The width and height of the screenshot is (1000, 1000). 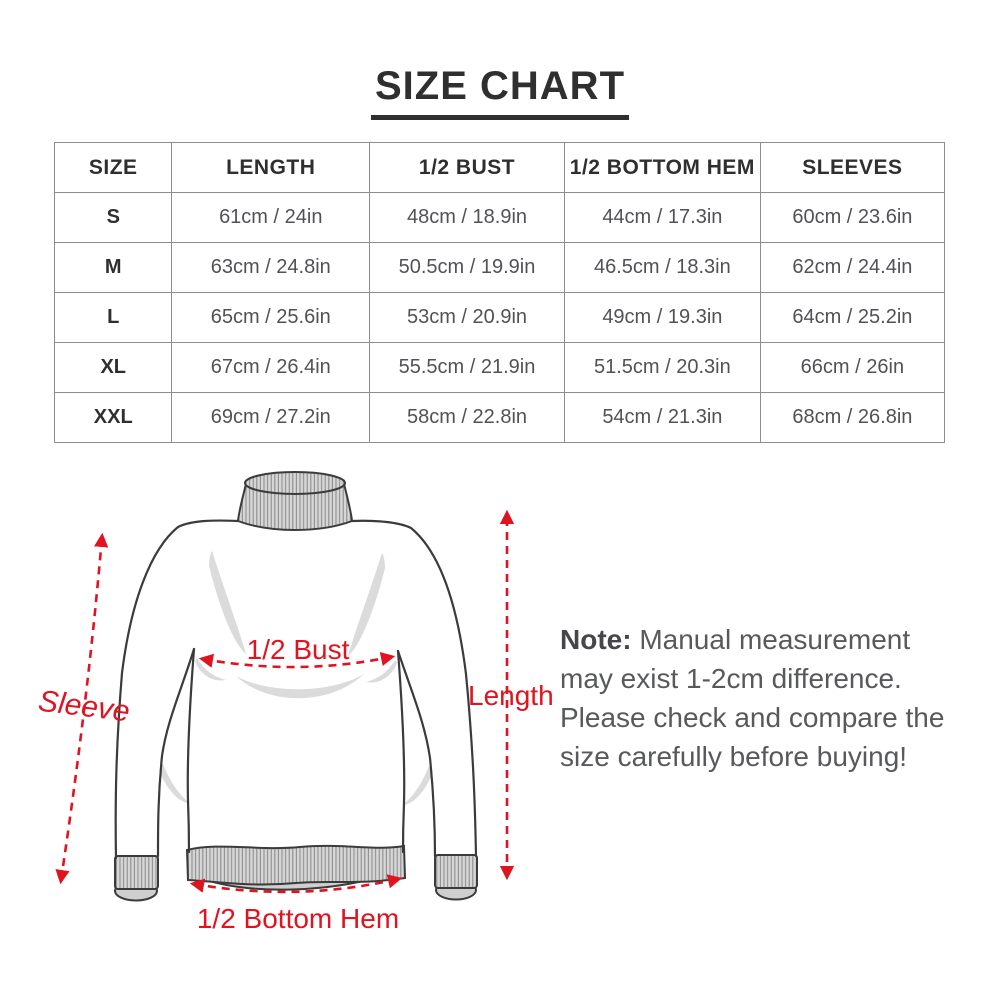 What do you see at coordinates (298, 649) in the screenshot?
I see `bust-label: 1/2 Bust` at bounding box center [298, 649].